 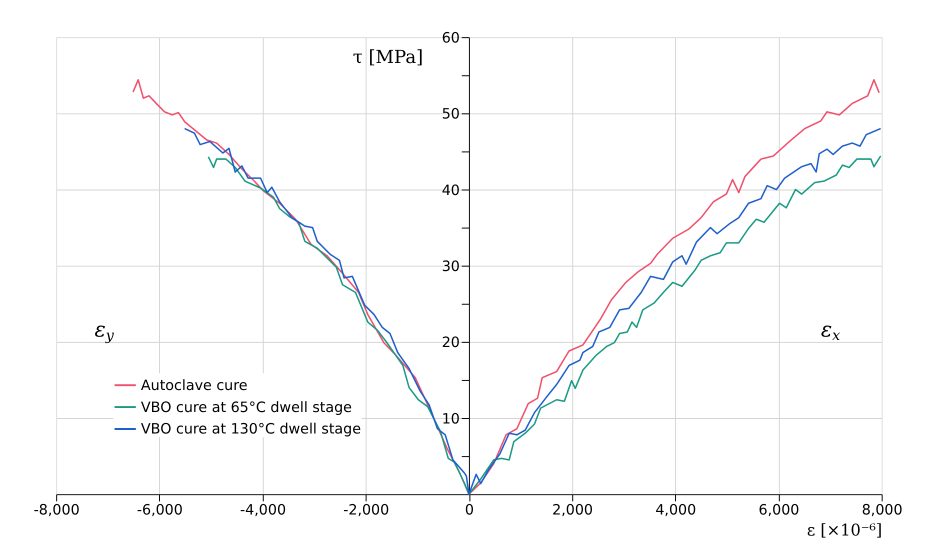 What do you see at coordinates (573, 510) in the screenshot?
I see `x-tick-label: 2,000` at bounding box center [573, 510].